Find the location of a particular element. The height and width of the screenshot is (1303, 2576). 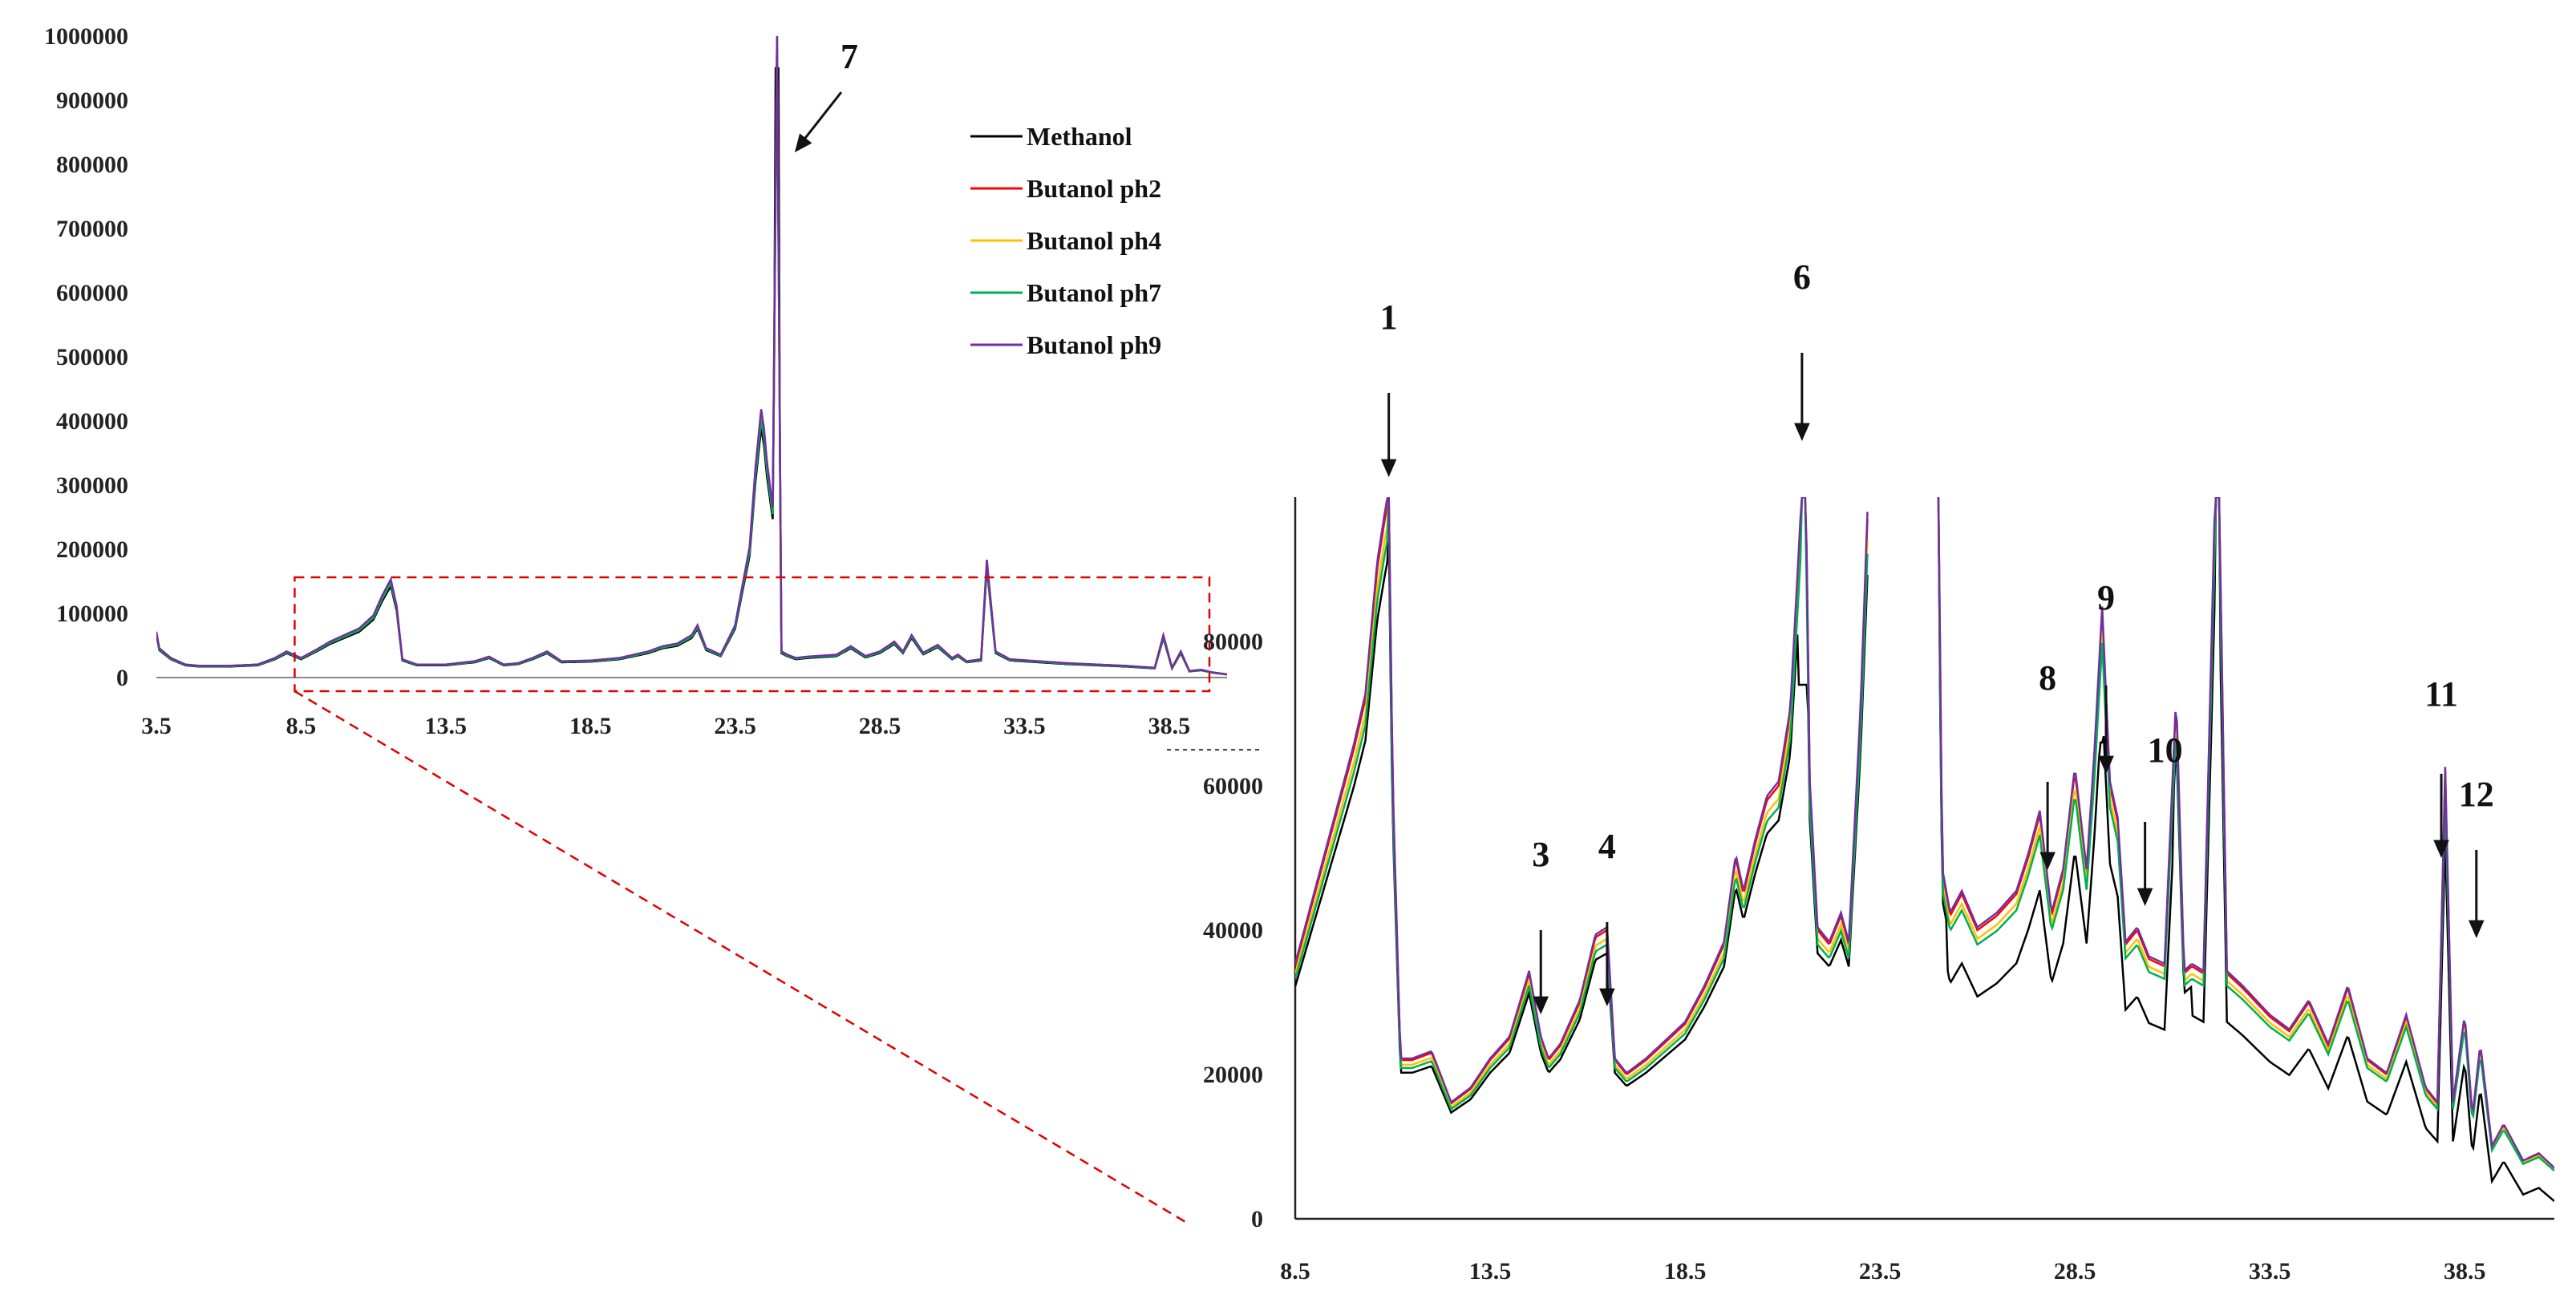

peak-label-1: 1 is located at coordinates (1389, 317).